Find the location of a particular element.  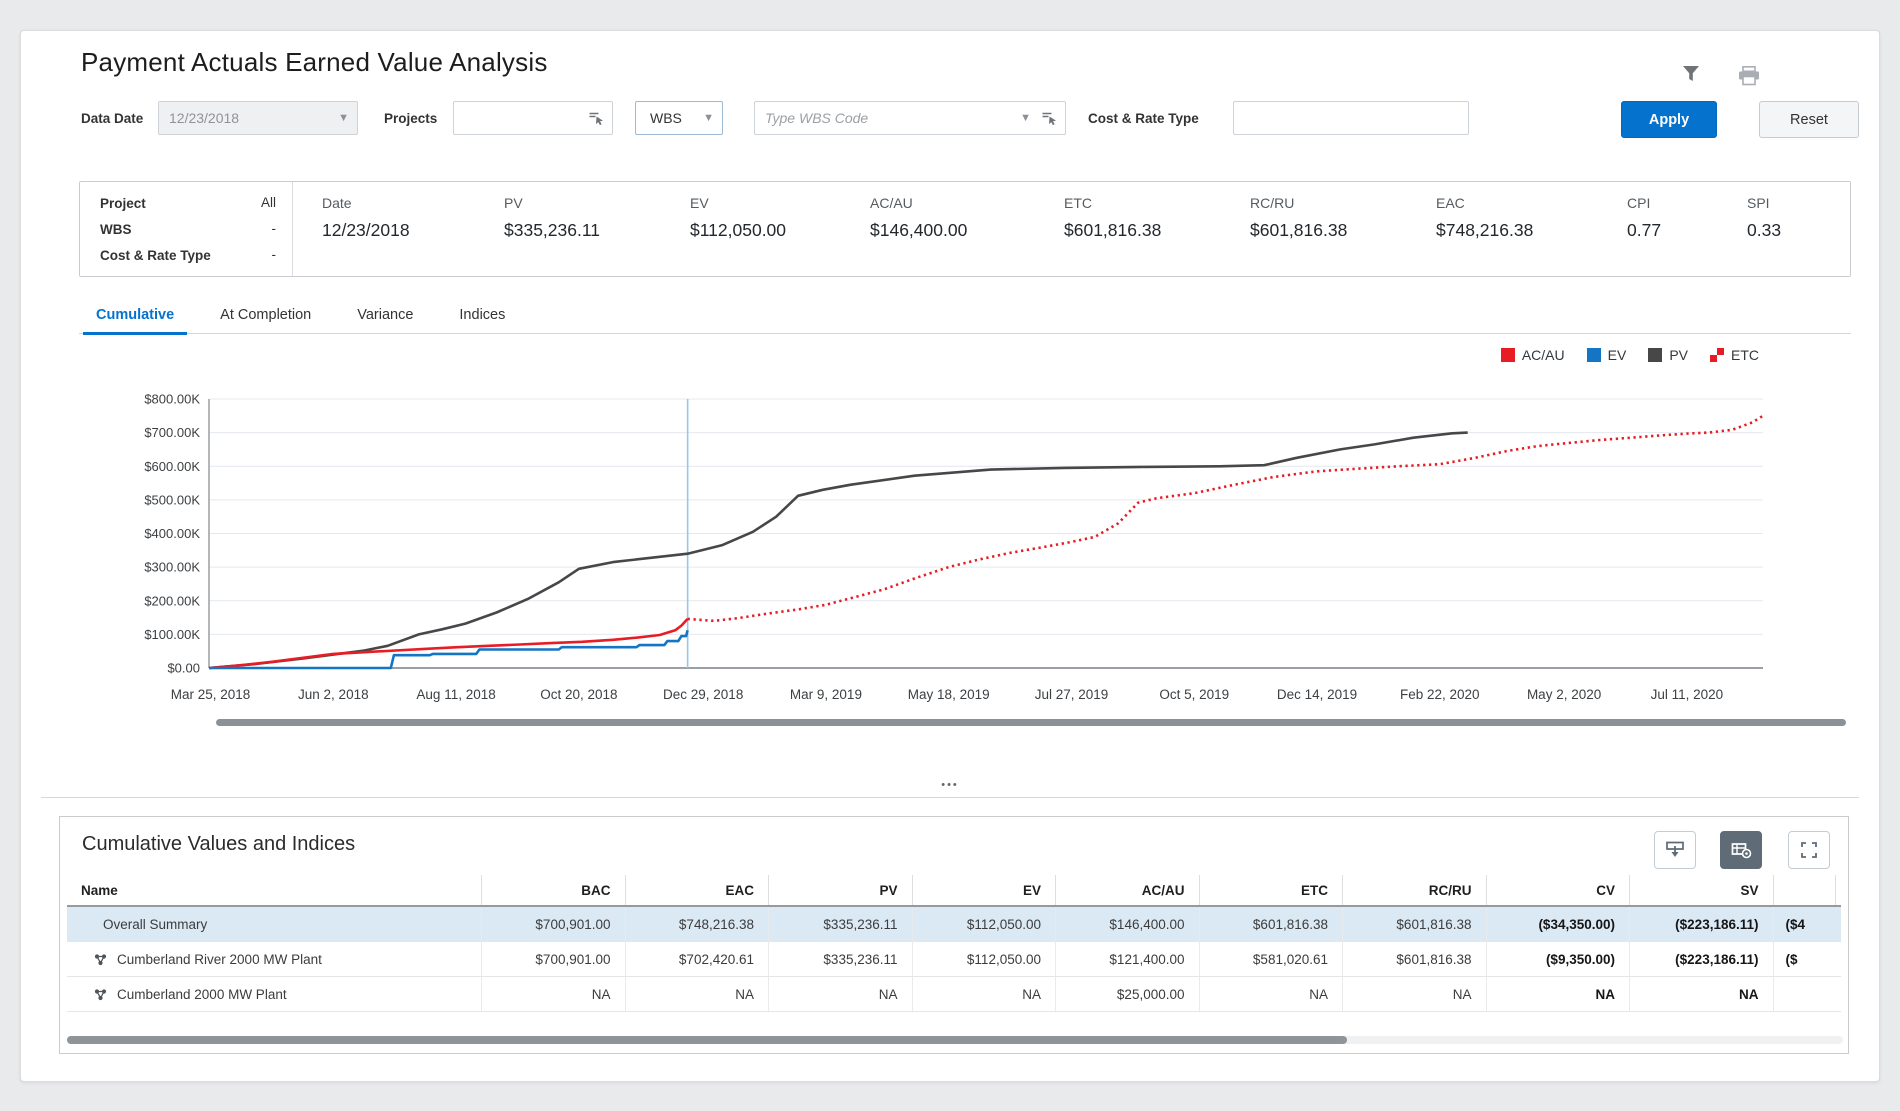

legend-item-pv: PV is located at coordinates (1668, 355).